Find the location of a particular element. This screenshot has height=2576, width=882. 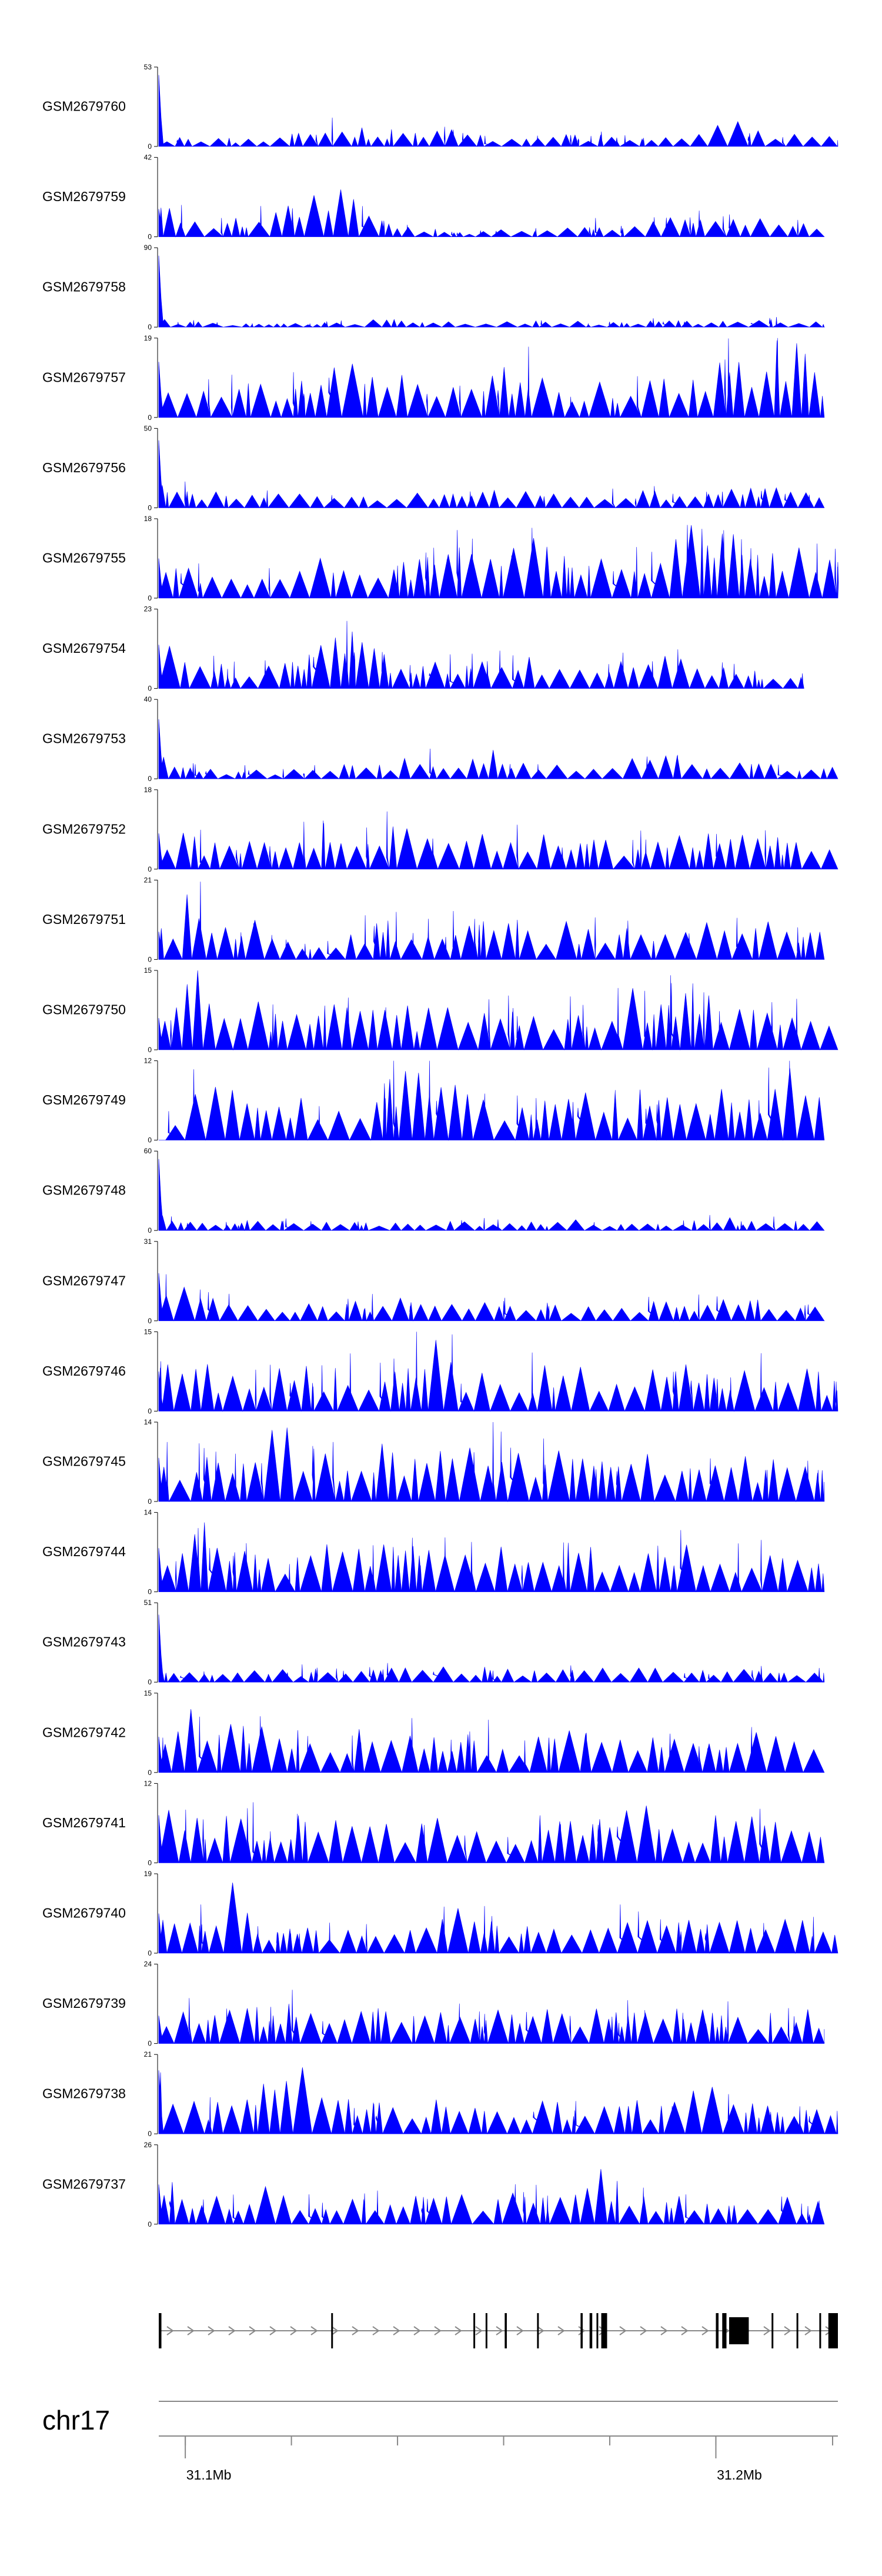

coverage-track: GSM2679755 18 0 is located at coordinates (440, 558).